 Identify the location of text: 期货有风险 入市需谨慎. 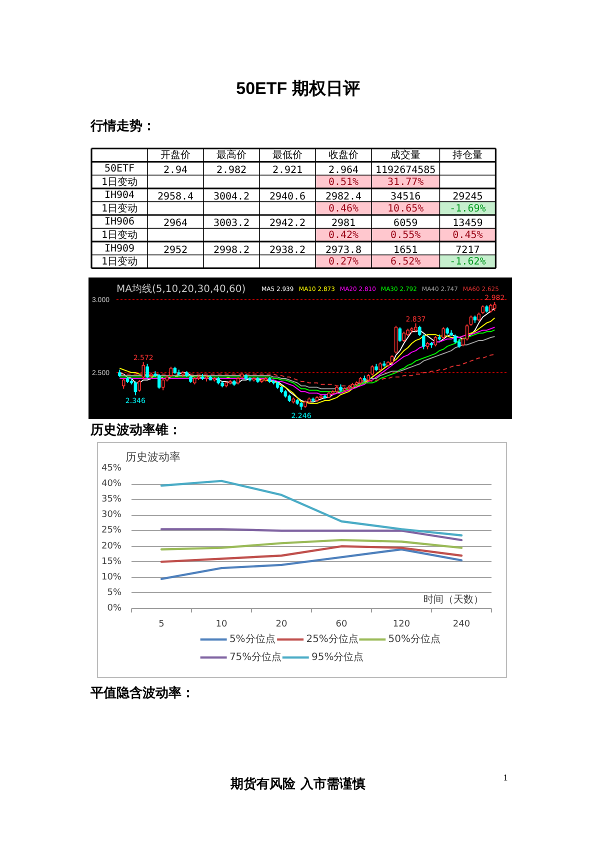
(298, 784).